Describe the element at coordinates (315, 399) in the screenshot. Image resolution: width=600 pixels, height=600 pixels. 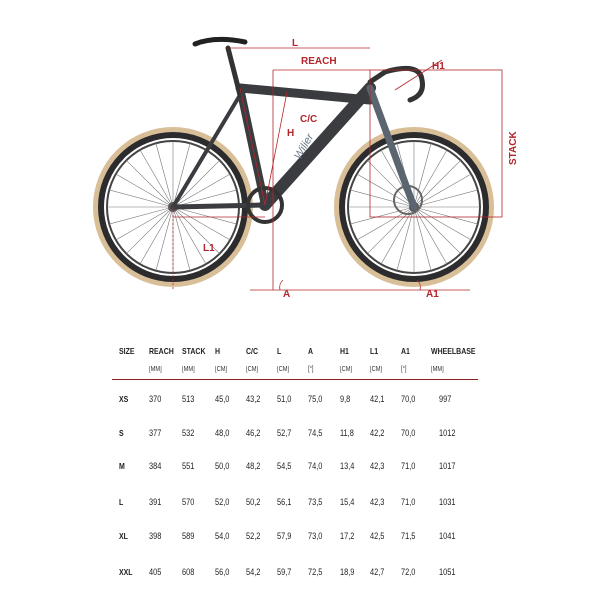
I see `table-cell: 75,0` at that location.